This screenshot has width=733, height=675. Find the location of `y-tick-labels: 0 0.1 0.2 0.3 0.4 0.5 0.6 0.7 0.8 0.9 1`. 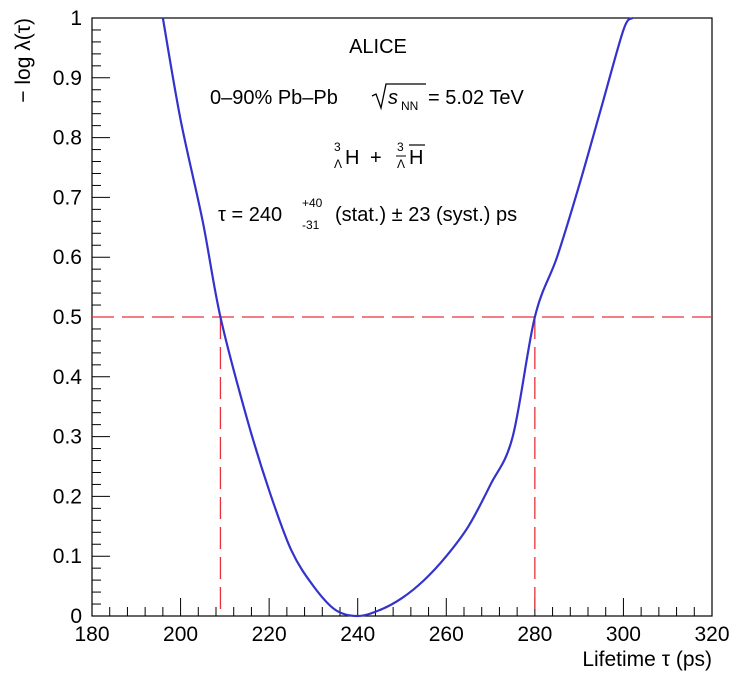

y-tick-labels: 0 0.1 0.2 0.3 0.4 0.5 0.6 0.7 0.8 0.9 1 is located at coordinates (68, 317).